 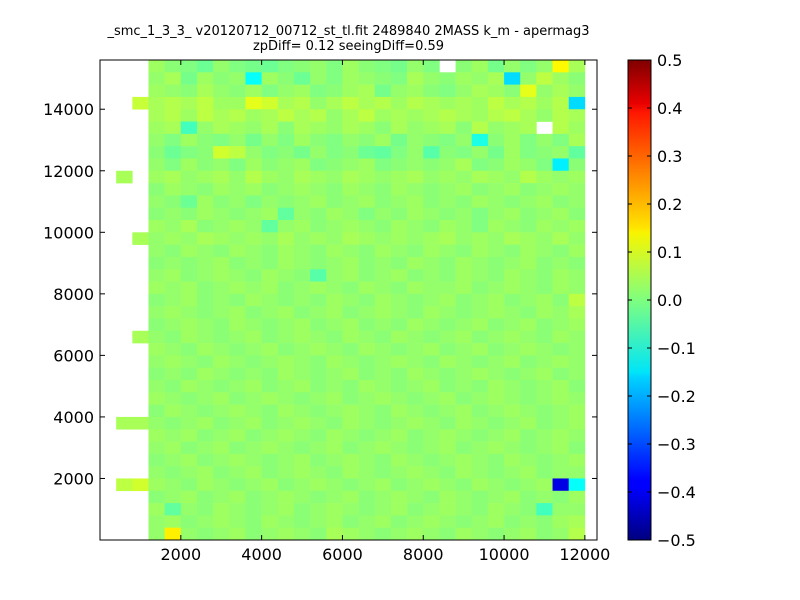 What do you see at coordinates (676, 396) in the screenshot?
I see `colorbar-tick-label: −0.2` at bounding box center [676, 396].